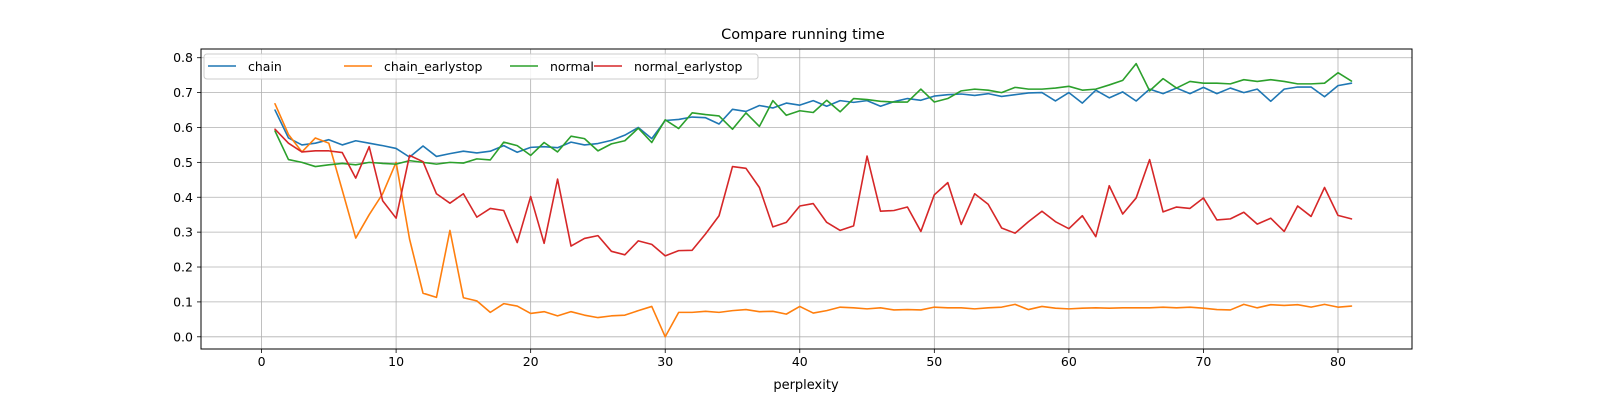 Image resolution: width=1600 pixels, height=404 pixels. I want to click on series-line-chain, so click(813, 120).